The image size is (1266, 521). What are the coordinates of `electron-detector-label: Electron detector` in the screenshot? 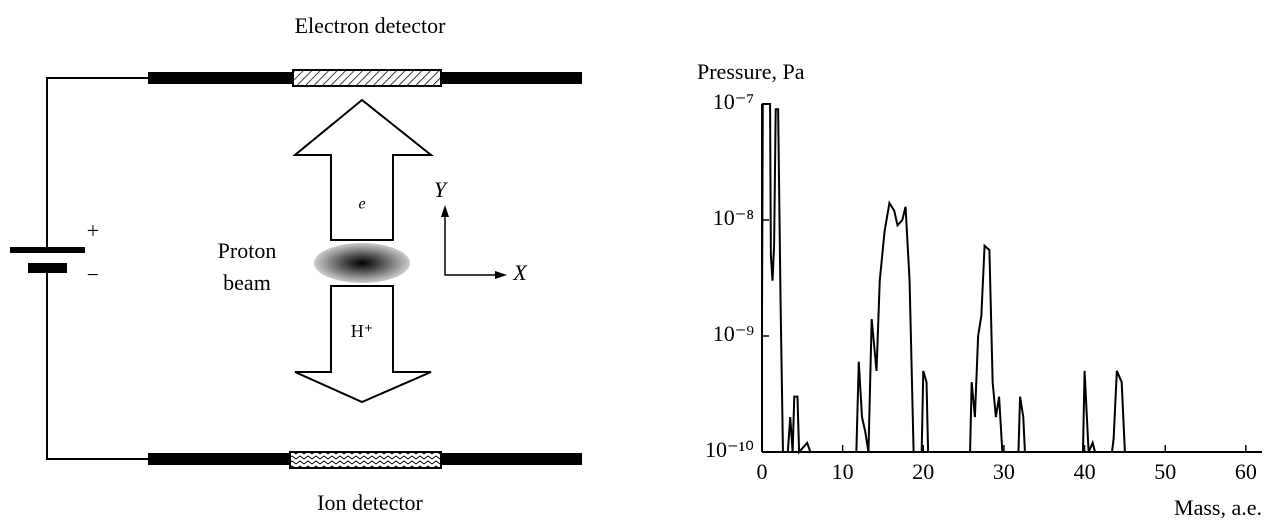 It's located at (371, 25).